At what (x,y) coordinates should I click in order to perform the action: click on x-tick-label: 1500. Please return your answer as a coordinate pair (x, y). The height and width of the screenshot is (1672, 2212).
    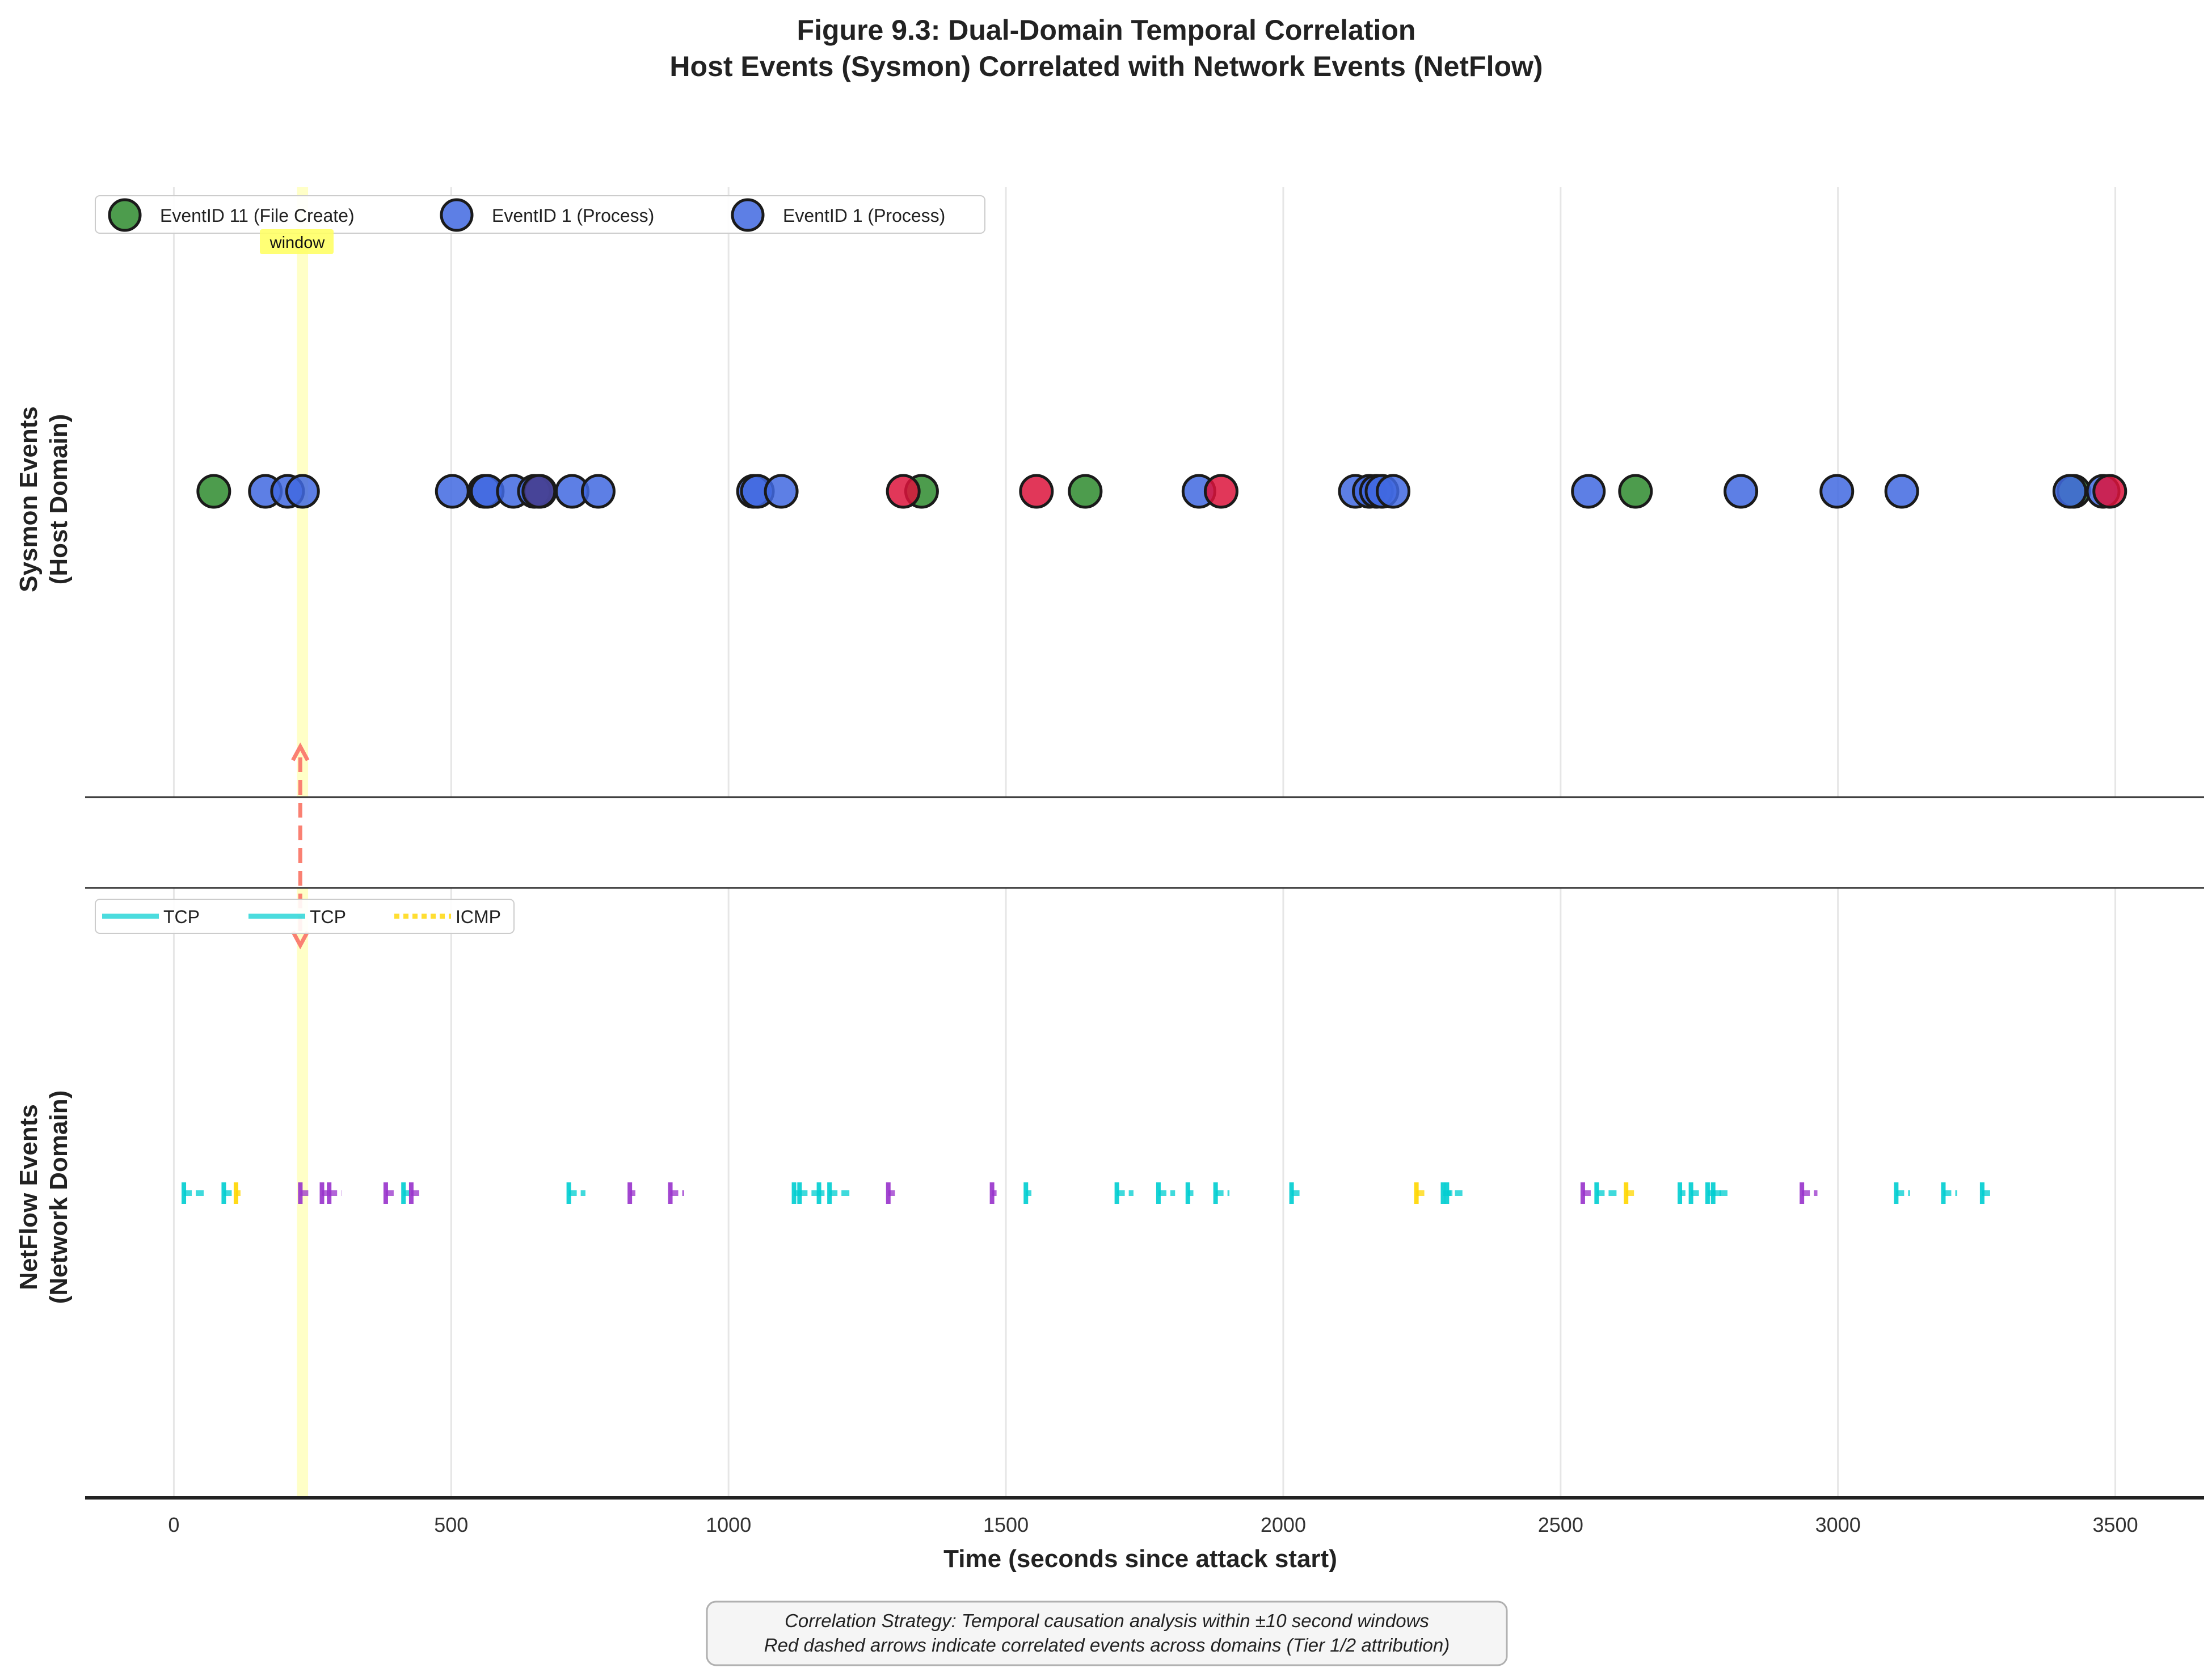
    Looking at the image, I should click on (1006, 1524).